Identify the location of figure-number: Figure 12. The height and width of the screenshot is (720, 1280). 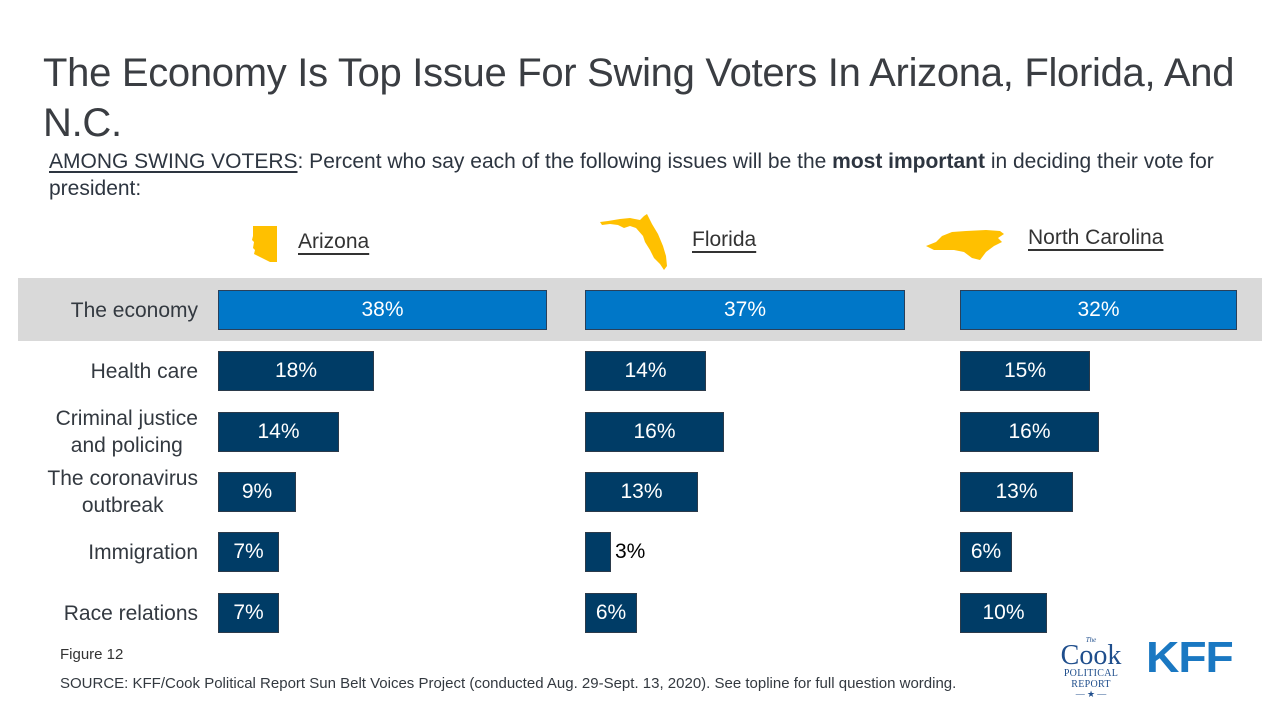
(92, 654).